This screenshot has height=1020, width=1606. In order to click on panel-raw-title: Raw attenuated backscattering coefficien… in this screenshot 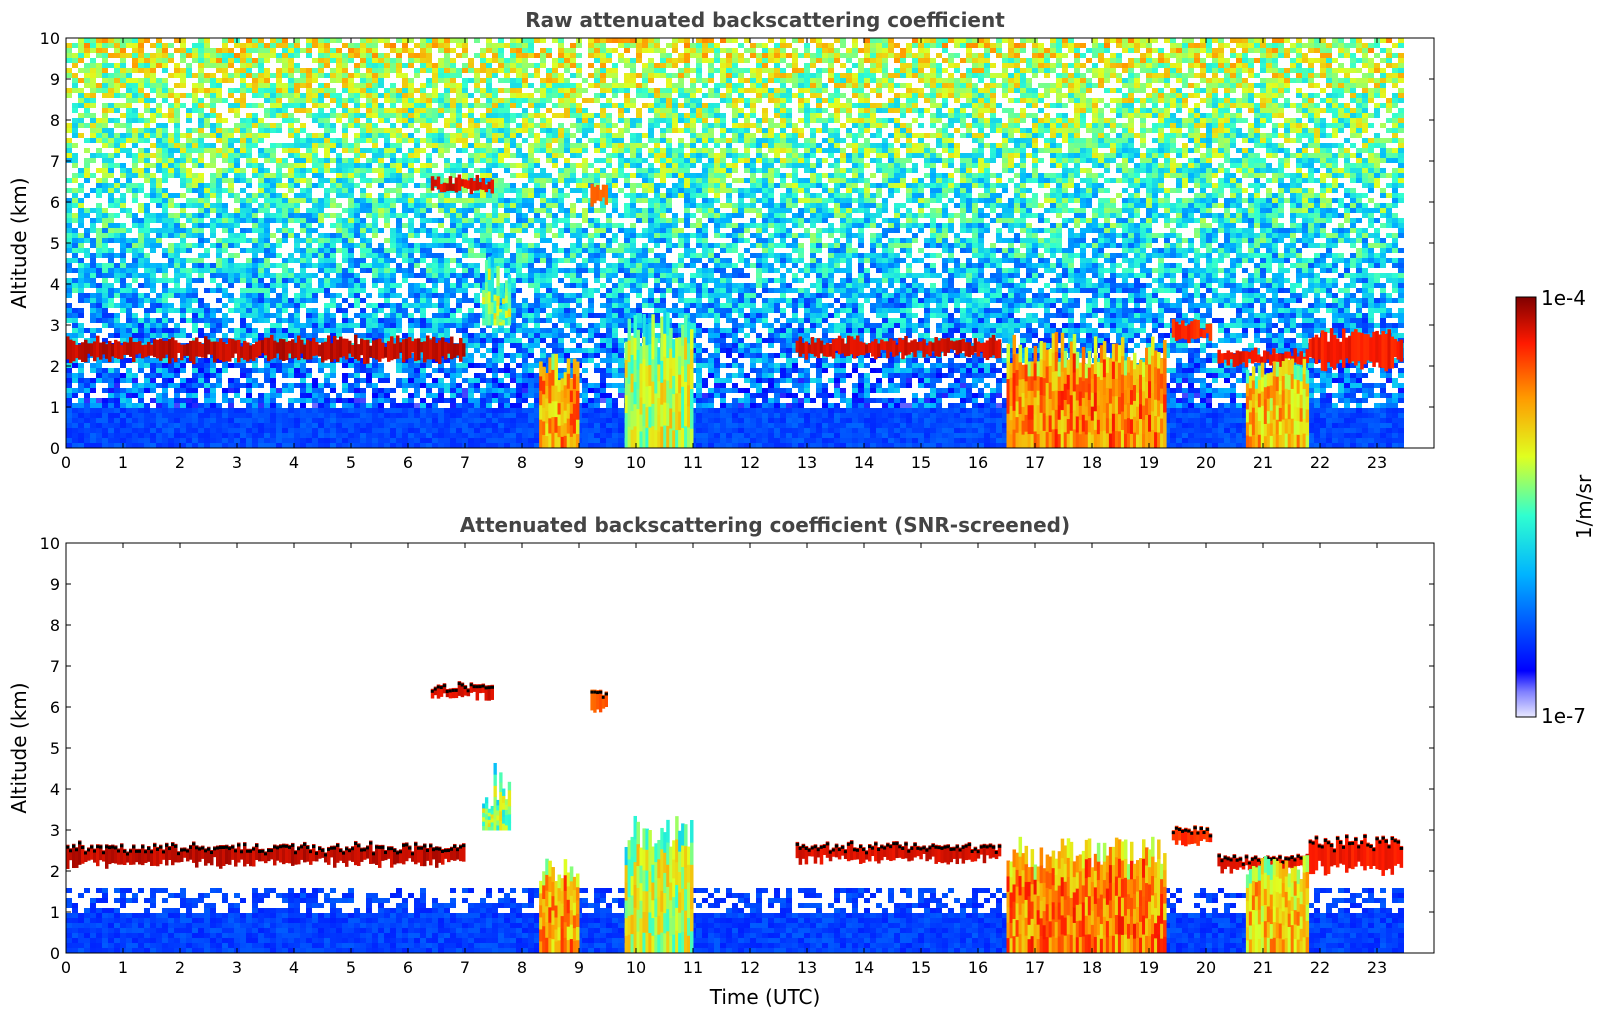, I will do `click(765, 20)`.